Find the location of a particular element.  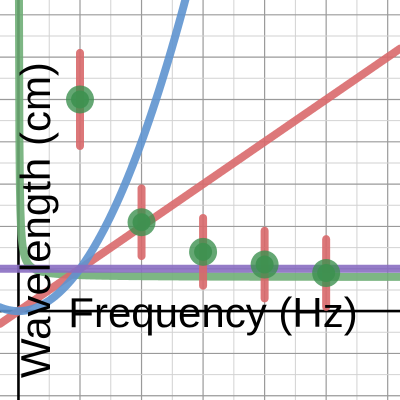

y-axis-title: Wavelength (cm) is located at coordinates (35, 220).